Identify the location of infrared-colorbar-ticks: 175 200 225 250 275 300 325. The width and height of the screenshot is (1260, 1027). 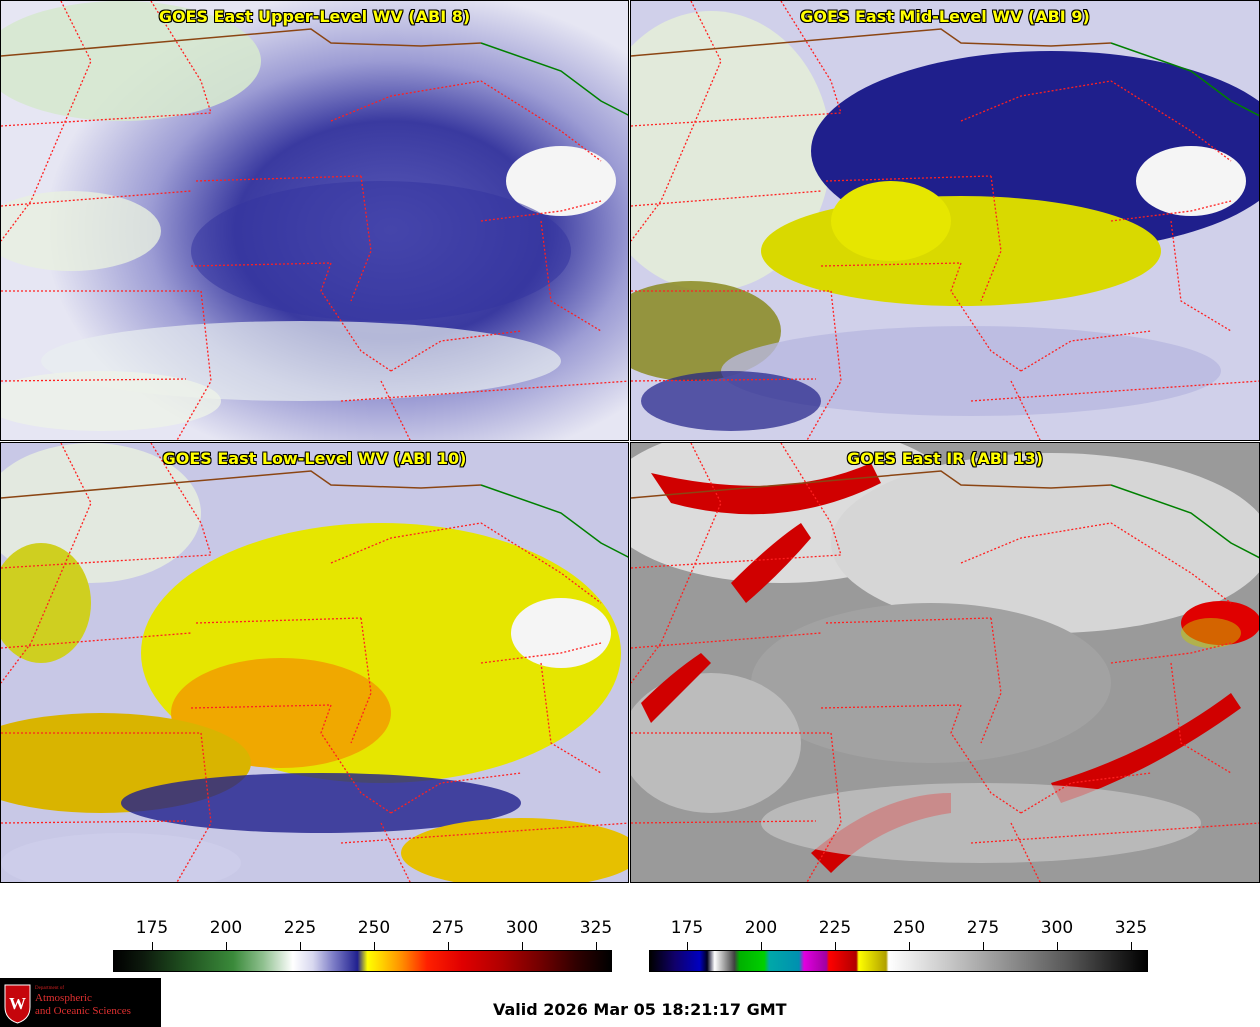
(898, 934).